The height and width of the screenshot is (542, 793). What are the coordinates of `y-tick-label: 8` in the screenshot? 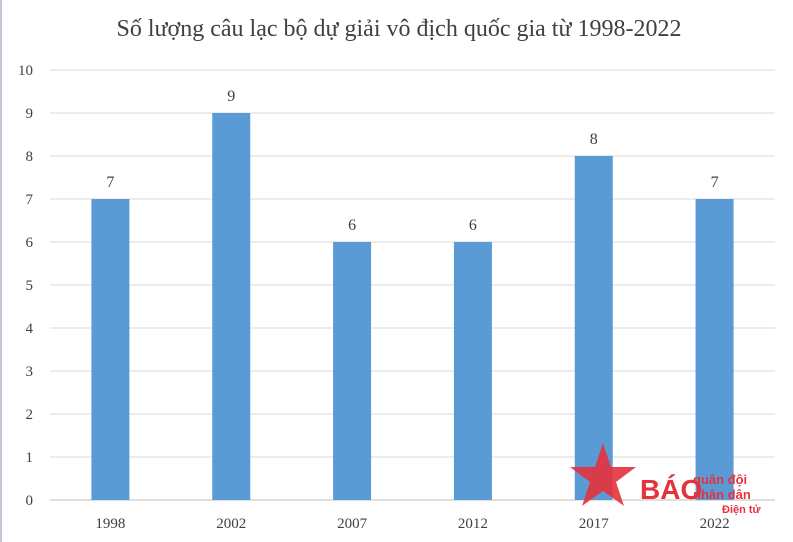 It's located at (30, 157).